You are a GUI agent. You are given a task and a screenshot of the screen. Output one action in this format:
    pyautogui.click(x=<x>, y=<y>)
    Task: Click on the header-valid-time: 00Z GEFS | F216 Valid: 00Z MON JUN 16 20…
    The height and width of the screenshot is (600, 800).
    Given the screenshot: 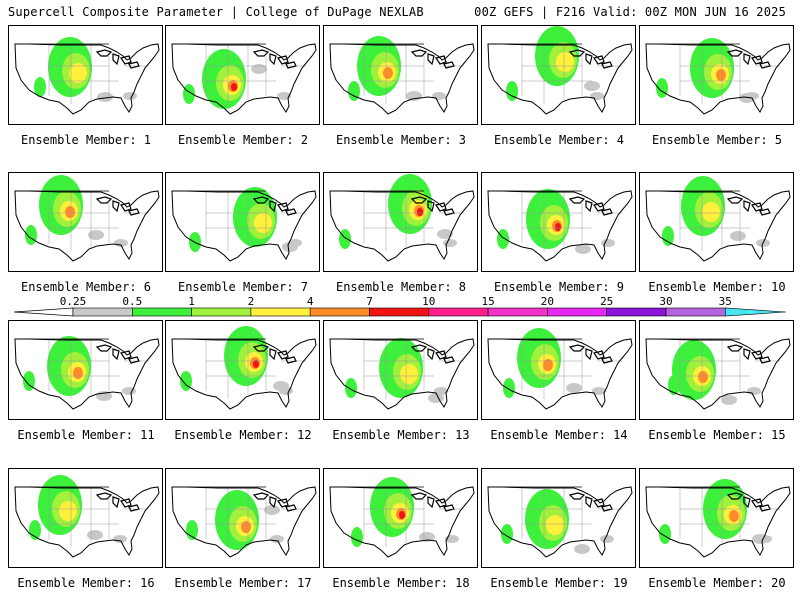 What is the action you would take?
    pyautogui.click(x=630, y=12)
    